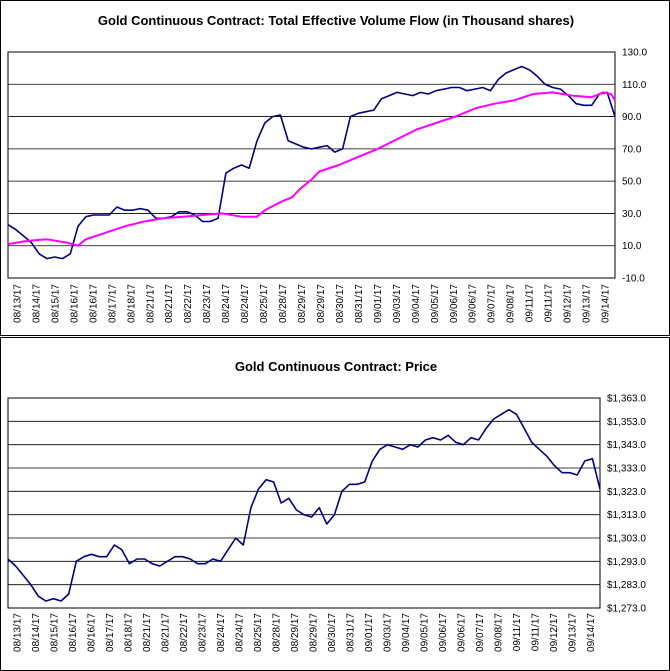 The height and width of the screenshot is (671, 670). I want to click on volume-x-tick-label: 09/12/17, so click(568, 303).